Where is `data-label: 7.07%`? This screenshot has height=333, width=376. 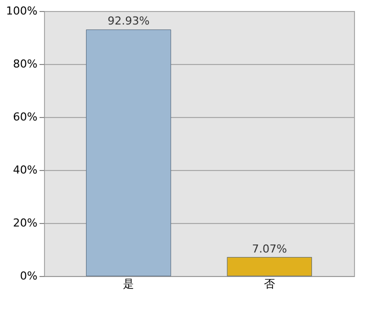 data-label: 7.07% is located at coordinates (269, 249).